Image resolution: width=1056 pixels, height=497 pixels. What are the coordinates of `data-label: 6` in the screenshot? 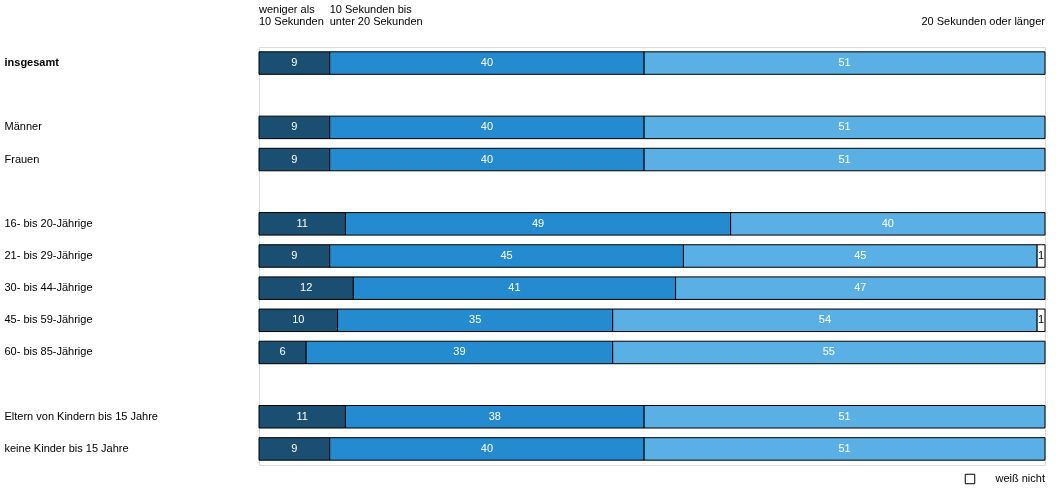 It's located at (282, 351).